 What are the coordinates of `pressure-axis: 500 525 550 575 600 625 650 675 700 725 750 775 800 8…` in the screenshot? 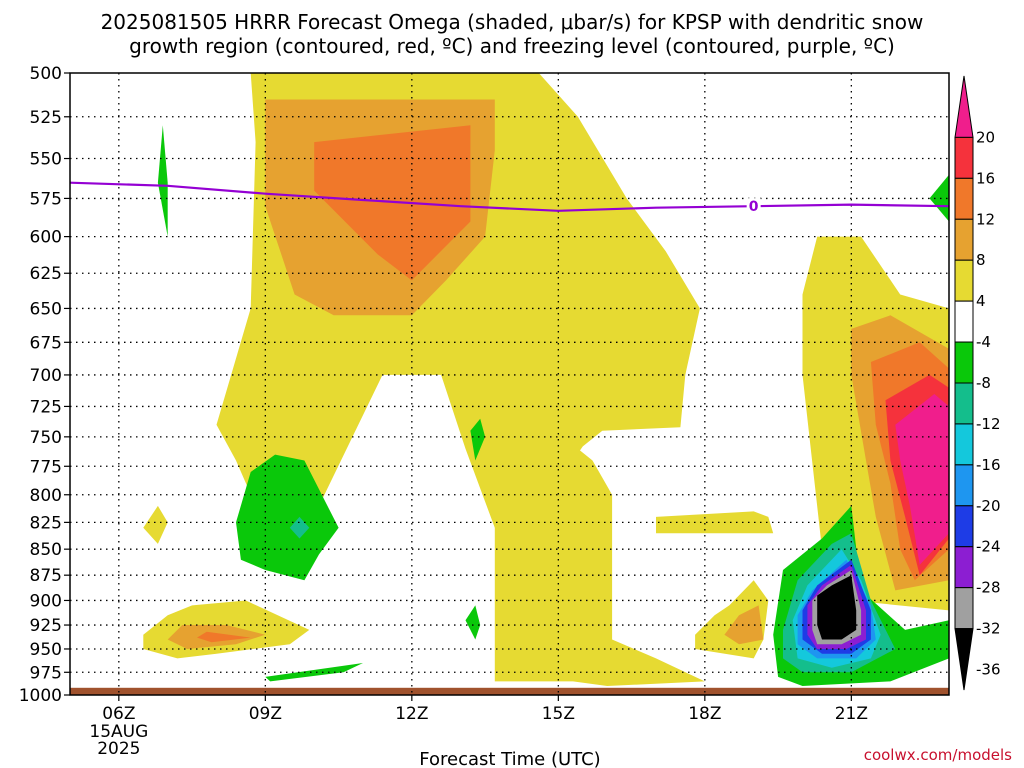 It's located at (44, 385).